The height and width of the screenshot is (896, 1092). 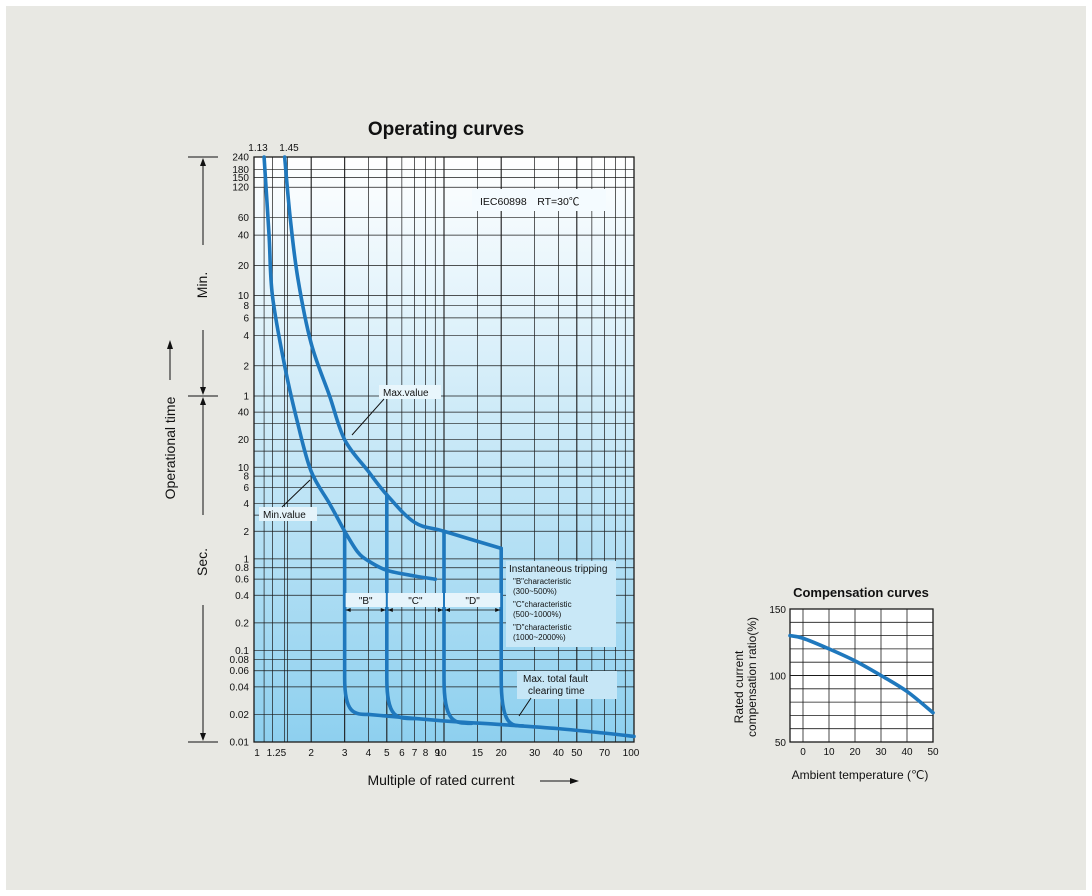 What do you see at coordinates (555, 679) in the screenshot?
I see `fault-note-line-1: Max. total fault` at bounding box center [555, 679].